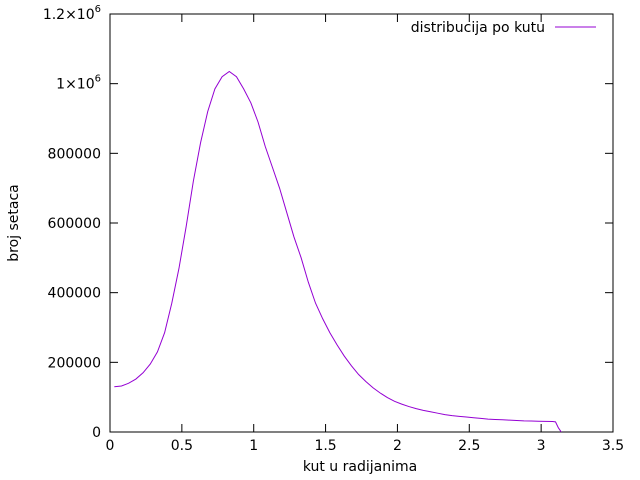  What do you see at coordinates (74, 294) in the screenshot?
I see `y-tick-label: 400000` at bounding box center [74, 294].